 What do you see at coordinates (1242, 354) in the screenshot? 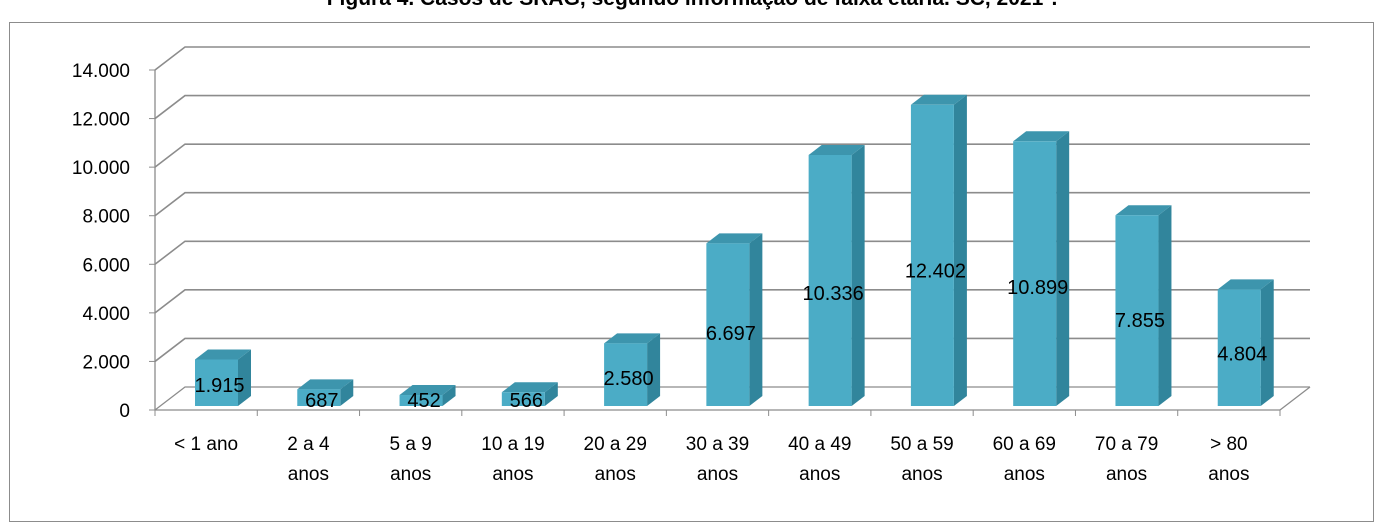
I see `data-label: 4.804` at bounding box center [1242, 354].